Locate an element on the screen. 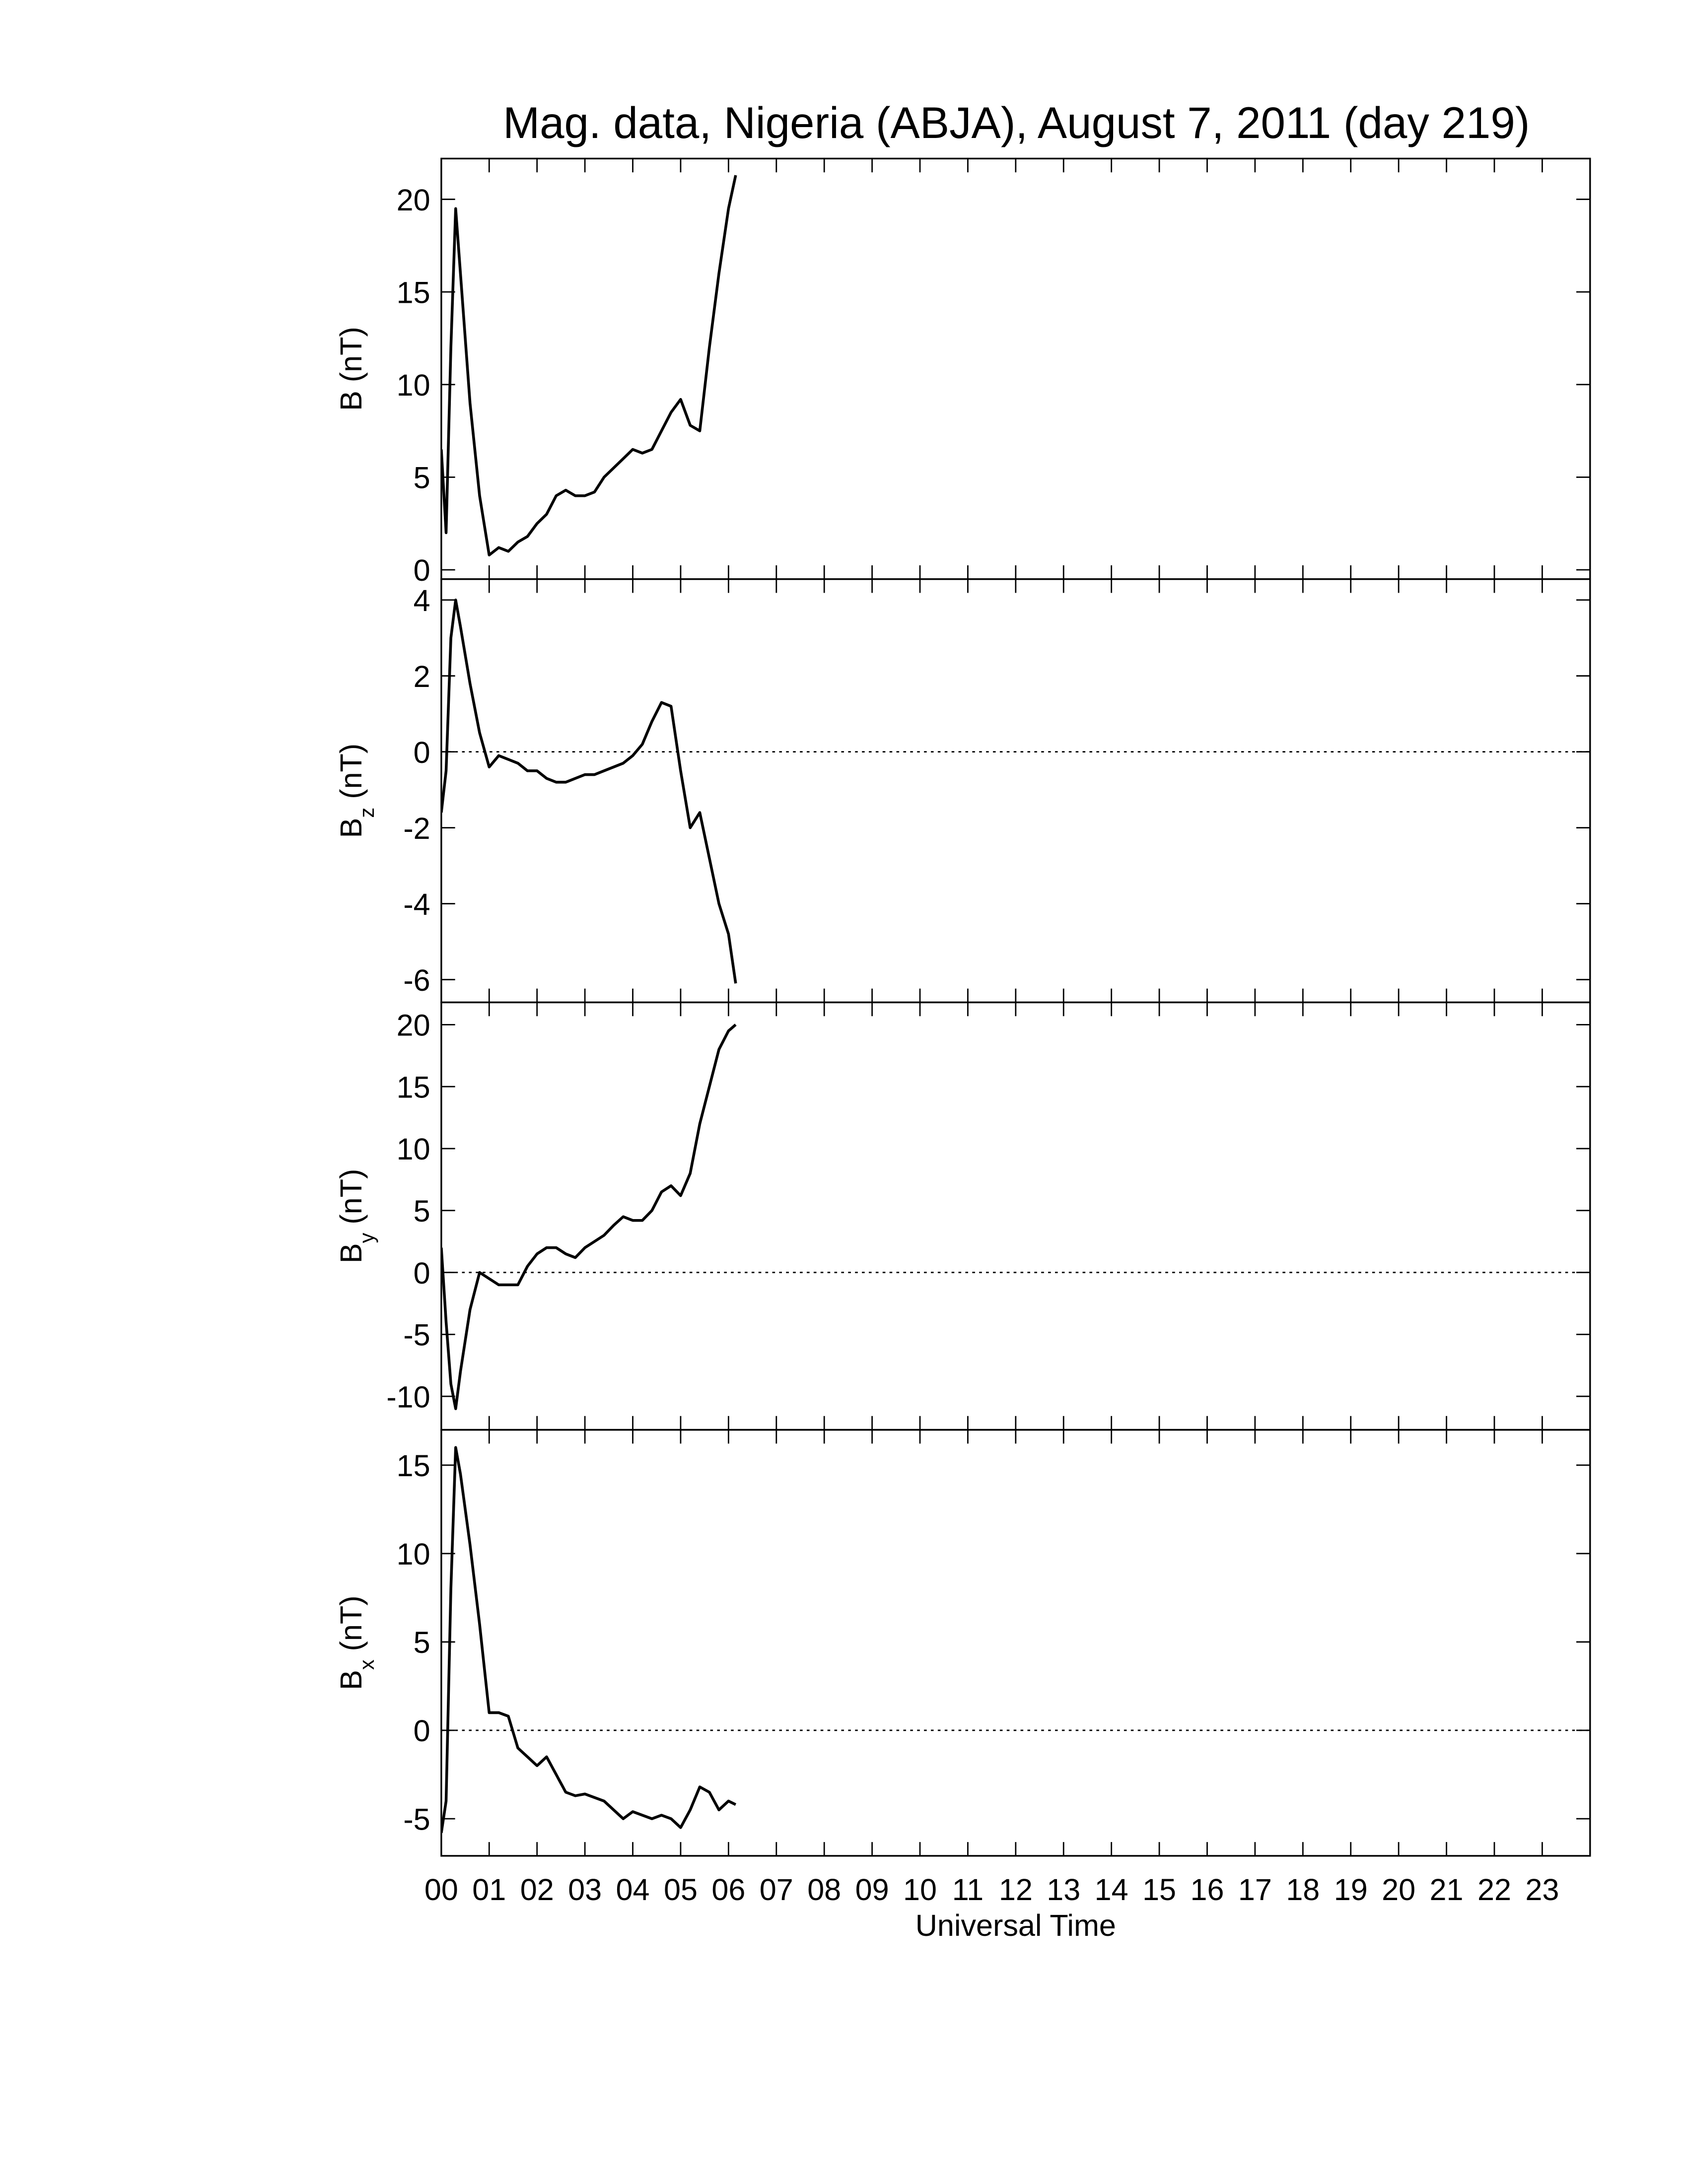 The width and height of the screenshot is (1688, 2184). y-axis-label: By (nT) is located at coordinates (356, 1216).